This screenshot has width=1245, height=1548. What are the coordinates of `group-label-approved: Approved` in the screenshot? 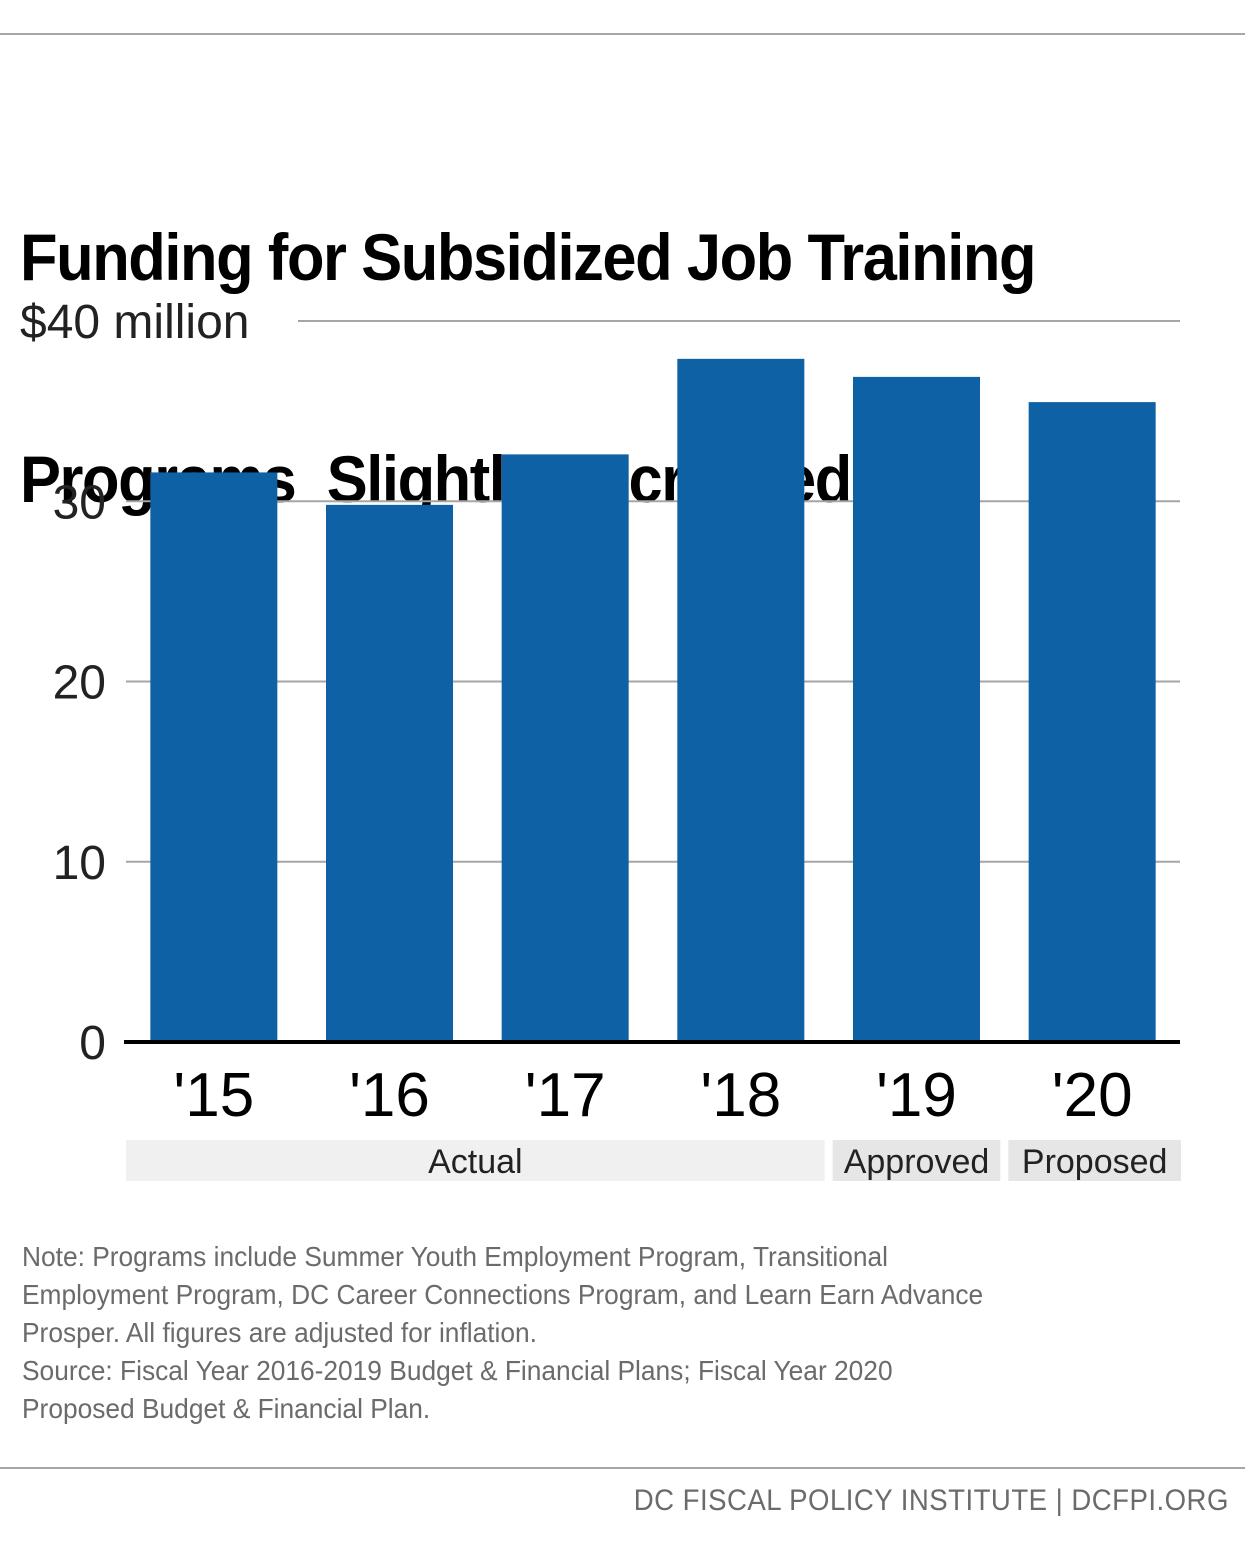 It's located at (917, 1162).